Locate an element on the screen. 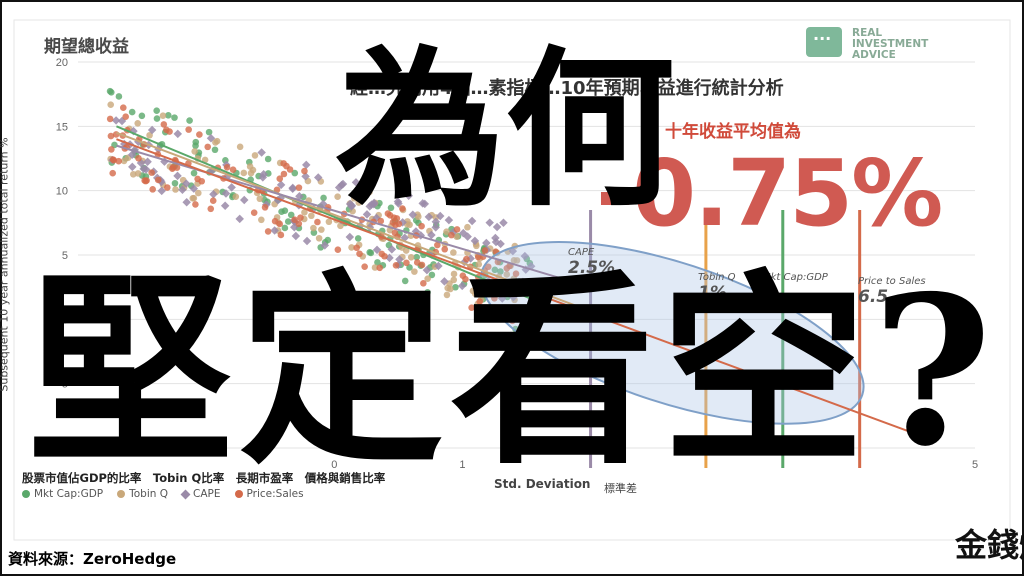 The height and width of the screenshot is (576, 1024). legend-chinese: 股票市值佔GDP的比率 Tobin Q比率 長期市盈率 價格與銷售比率 is located at coordinates (204, 478).